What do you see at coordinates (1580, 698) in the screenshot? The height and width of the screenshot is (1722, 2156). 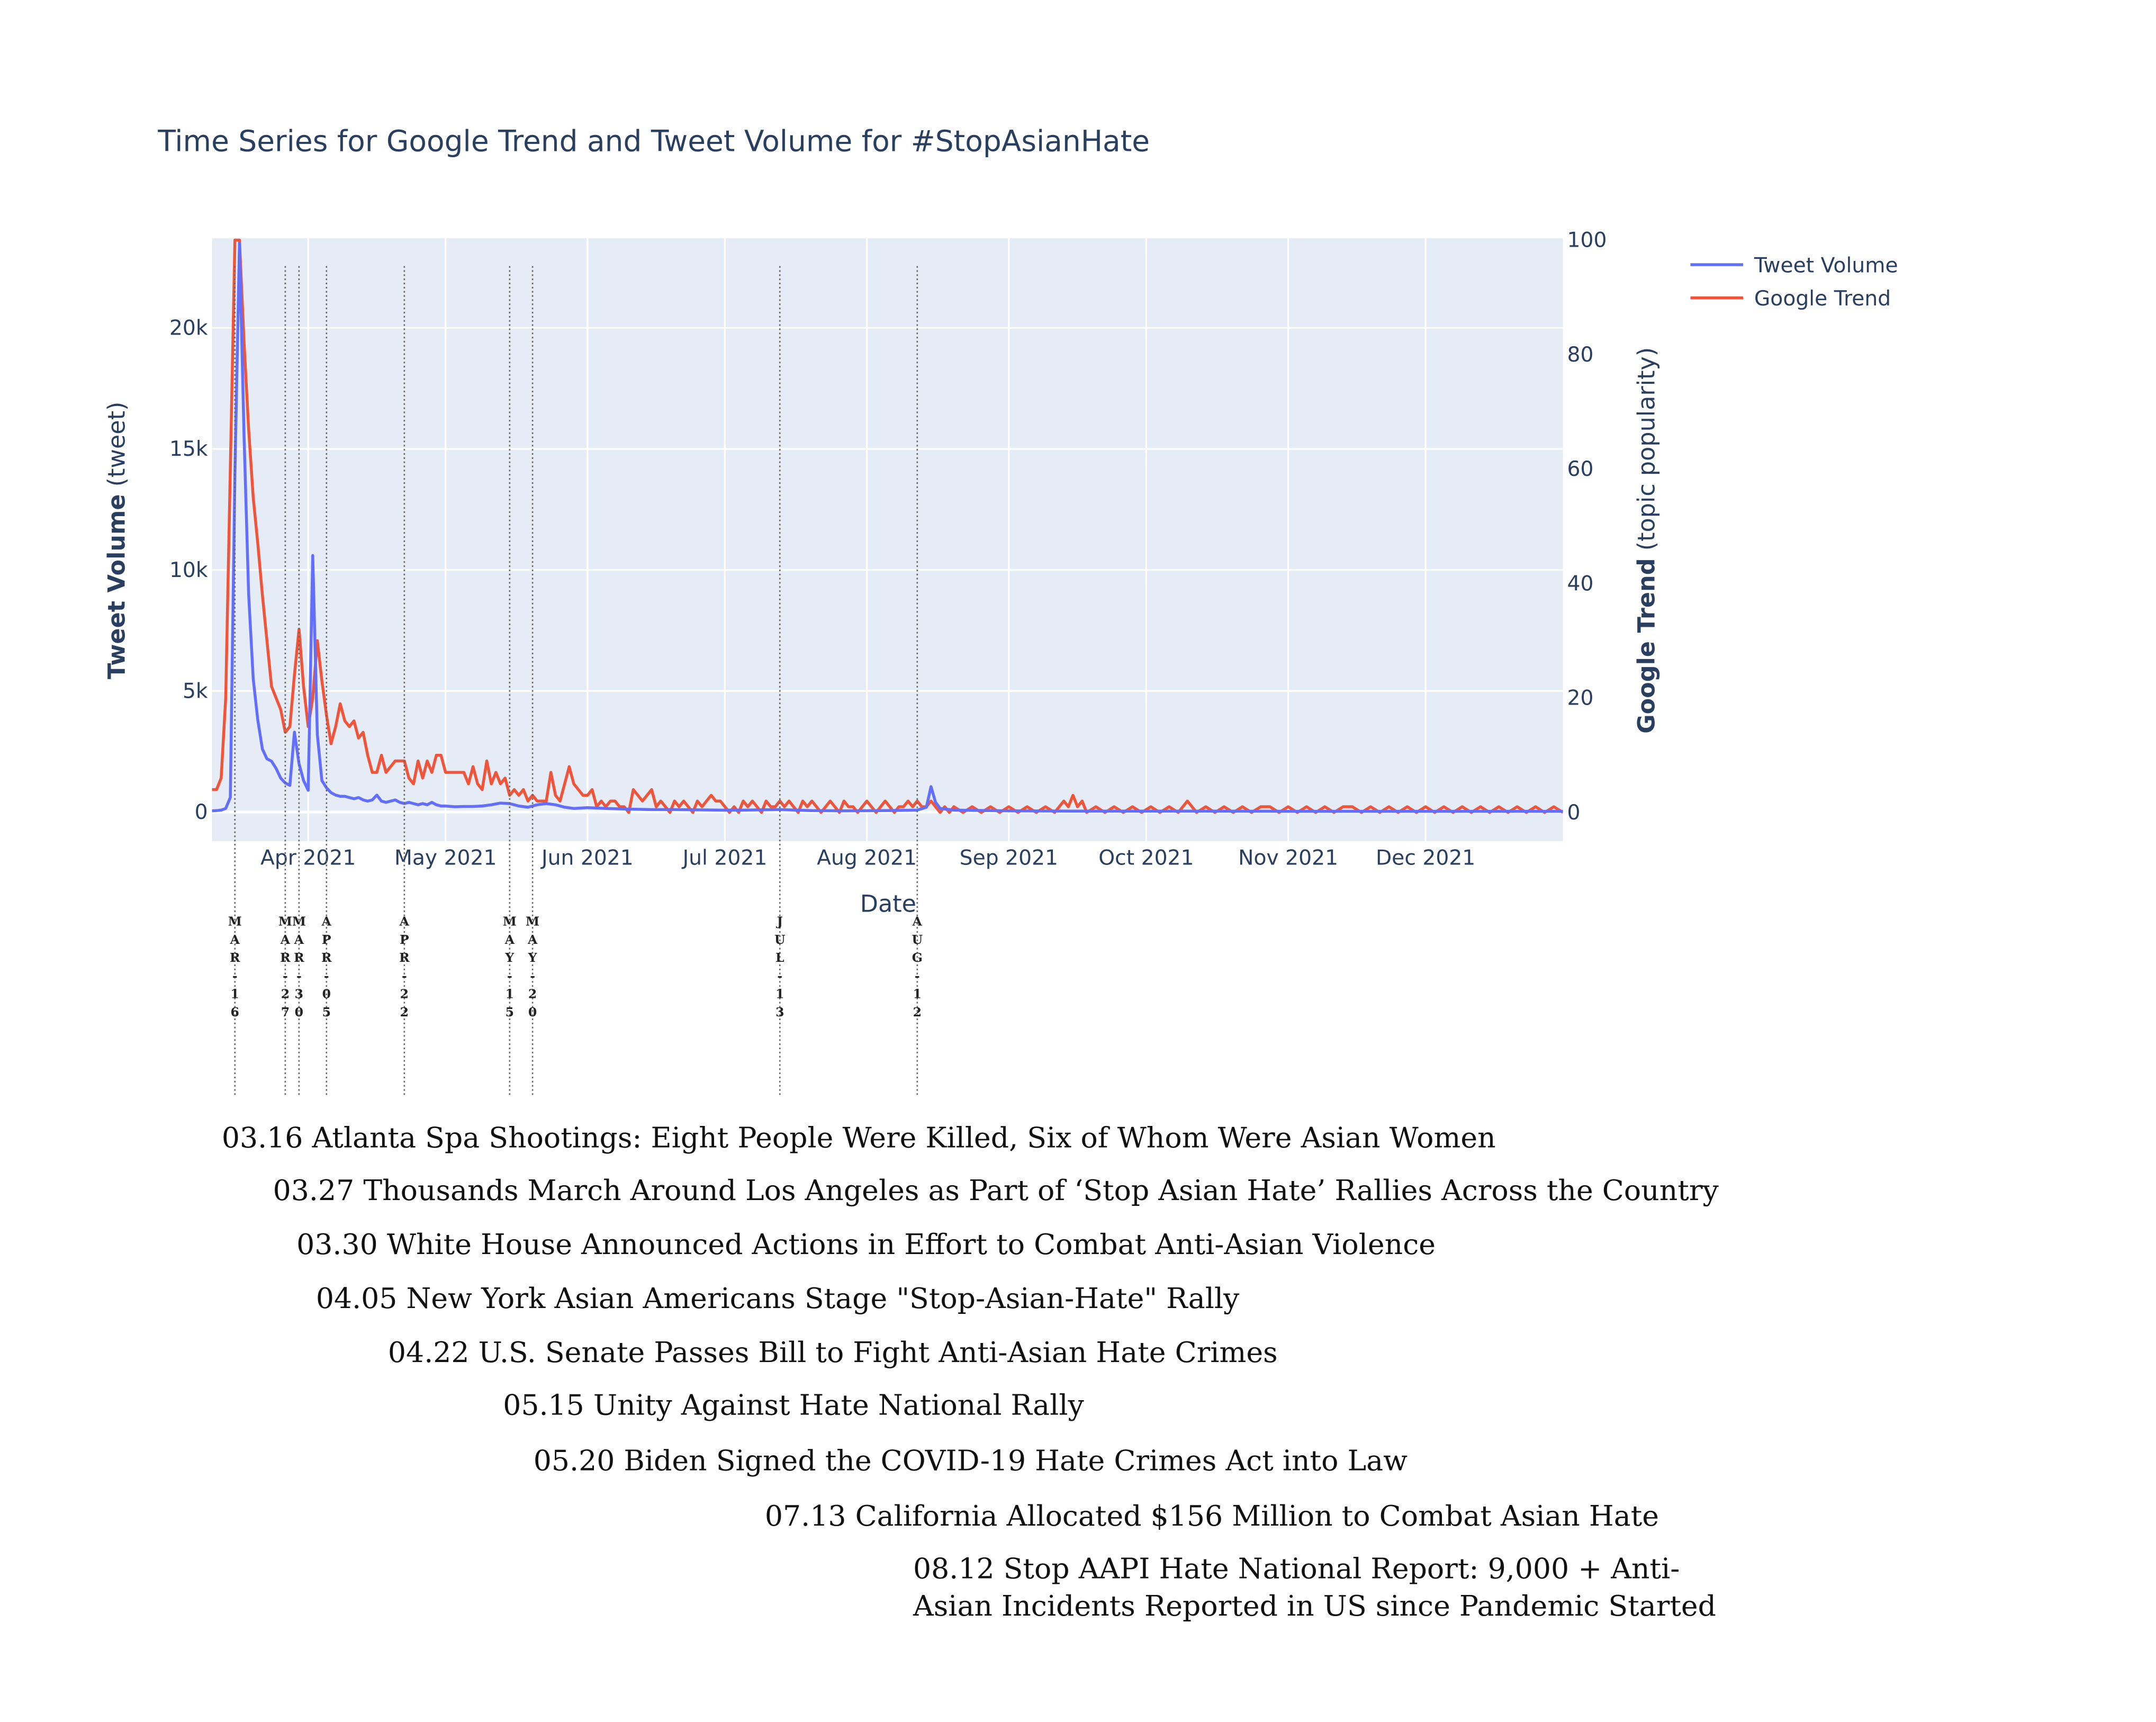 I see `y-right-tick-label: 20` at bounding box center [1580, 698].